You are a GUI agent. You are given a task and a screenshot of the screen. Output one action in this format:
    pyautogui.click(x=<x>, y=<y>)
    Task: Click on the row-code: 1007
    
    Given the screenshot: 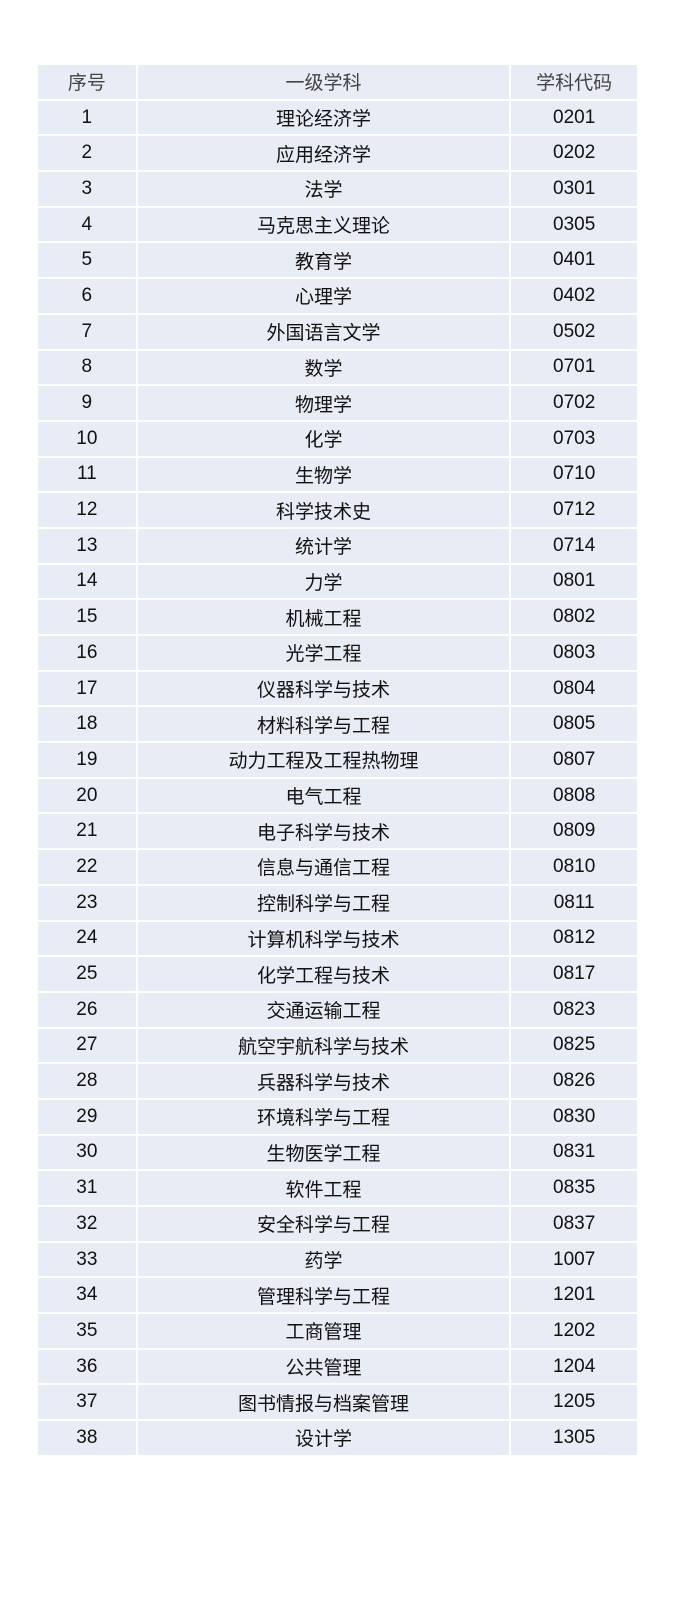 What is the action you would take?
    pyautogui.click(x=574, y=1259)
    